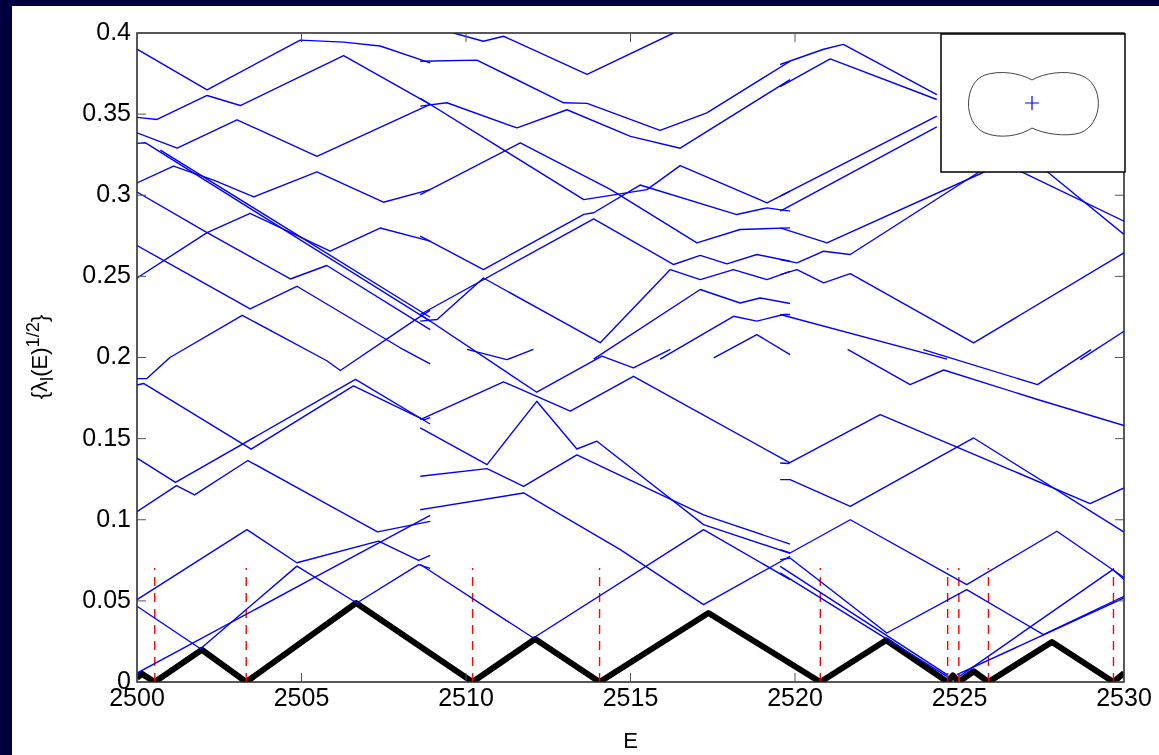 Image resolution: width=1159 pixels, height=755 pixels. Describe the element at coordinates (113, 193) in the screenshot. I see `y-tick-label: 0.3` at that location.